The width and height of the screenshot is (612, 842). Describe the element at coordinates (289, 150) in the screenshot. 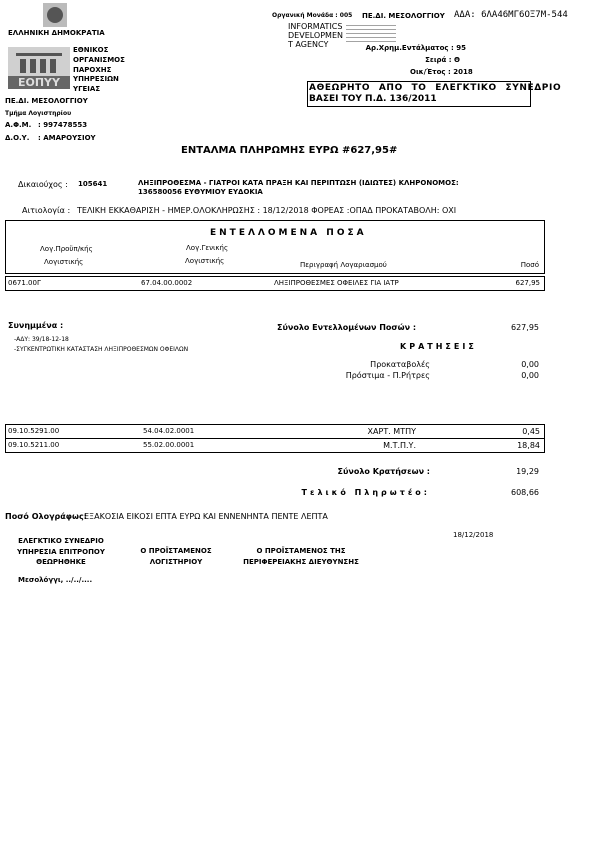

I see `page-title: ΕΝΤΑΛΜΑ ΠΛΗΡΩΜΗΣ ΕΥΡΩ #627,95#` at that location.